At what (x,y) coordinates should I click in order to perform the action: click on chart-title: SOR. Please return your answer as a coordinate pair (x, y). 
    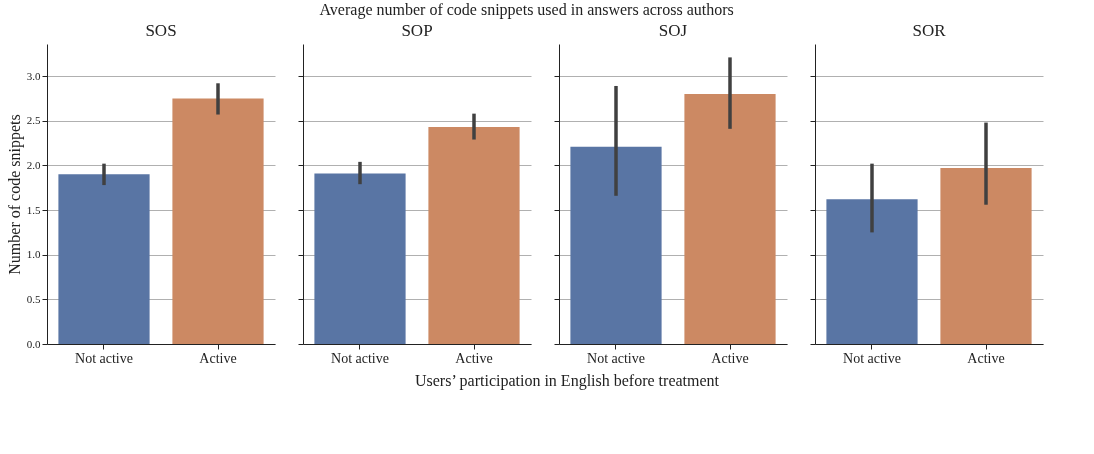
    Looking at the image, I should click on (929, 30).